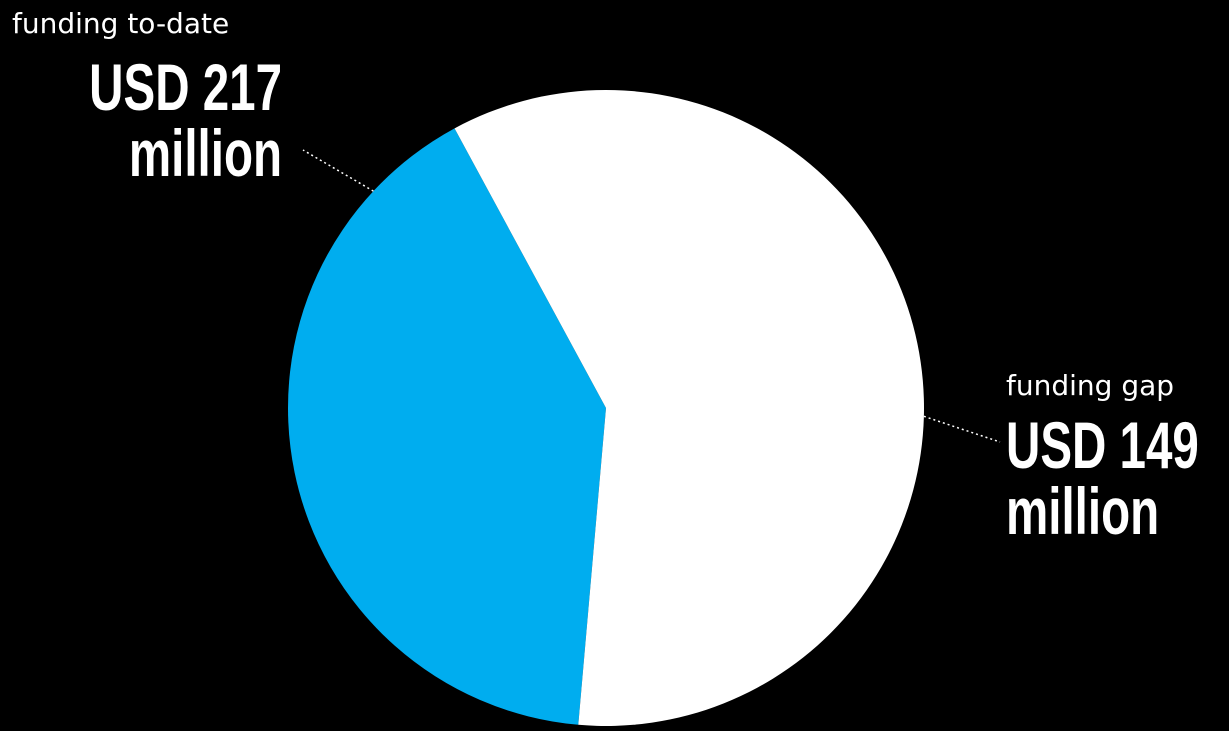 This screenshot has height=731, width=1229. Describe the element at coordinates (121, 23) in the screenshot. I see `slice-caption-to-date: funding to-date` at that location.